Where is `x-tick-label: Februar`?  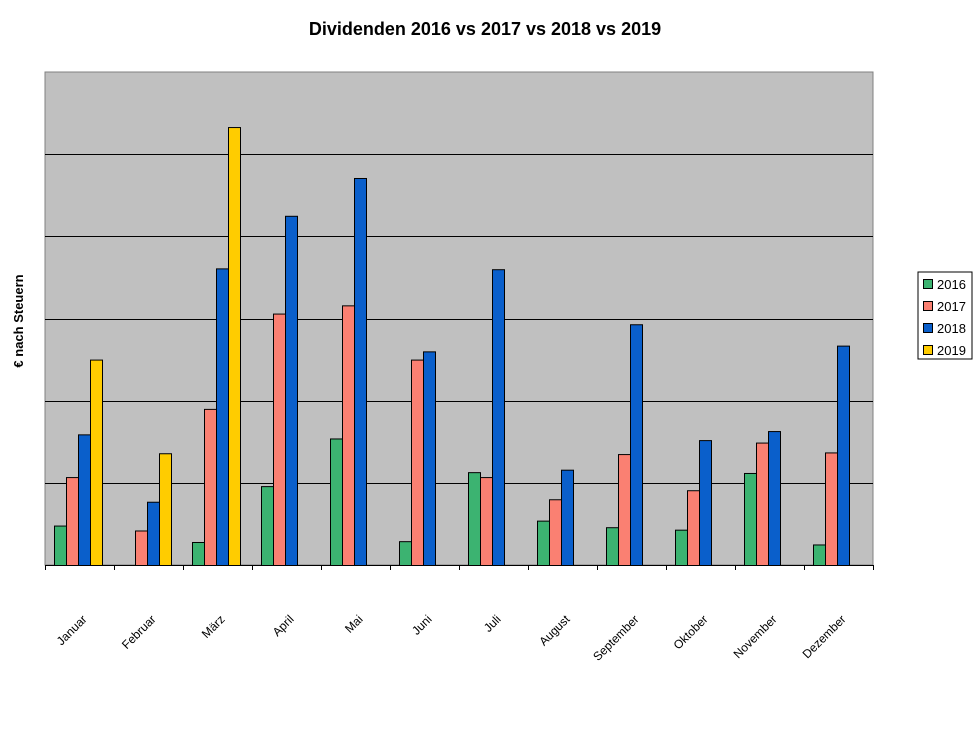 x-tick-label: Februar is located at coordinates (139, 632).